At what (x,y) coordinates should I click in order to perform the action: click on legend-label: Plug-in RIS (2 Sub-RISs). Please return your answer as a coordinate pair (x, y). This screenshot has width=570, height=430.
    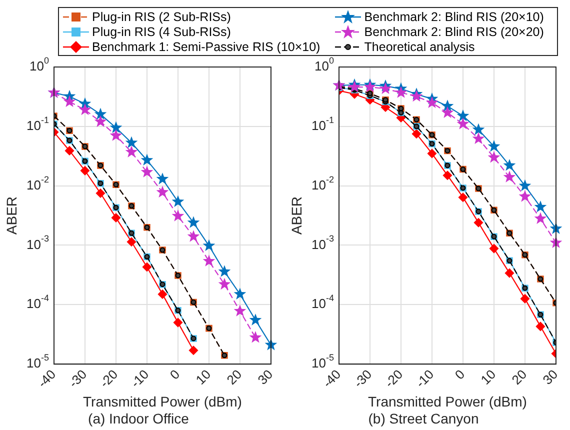
    Looking at the image, I should click on (161, 17).